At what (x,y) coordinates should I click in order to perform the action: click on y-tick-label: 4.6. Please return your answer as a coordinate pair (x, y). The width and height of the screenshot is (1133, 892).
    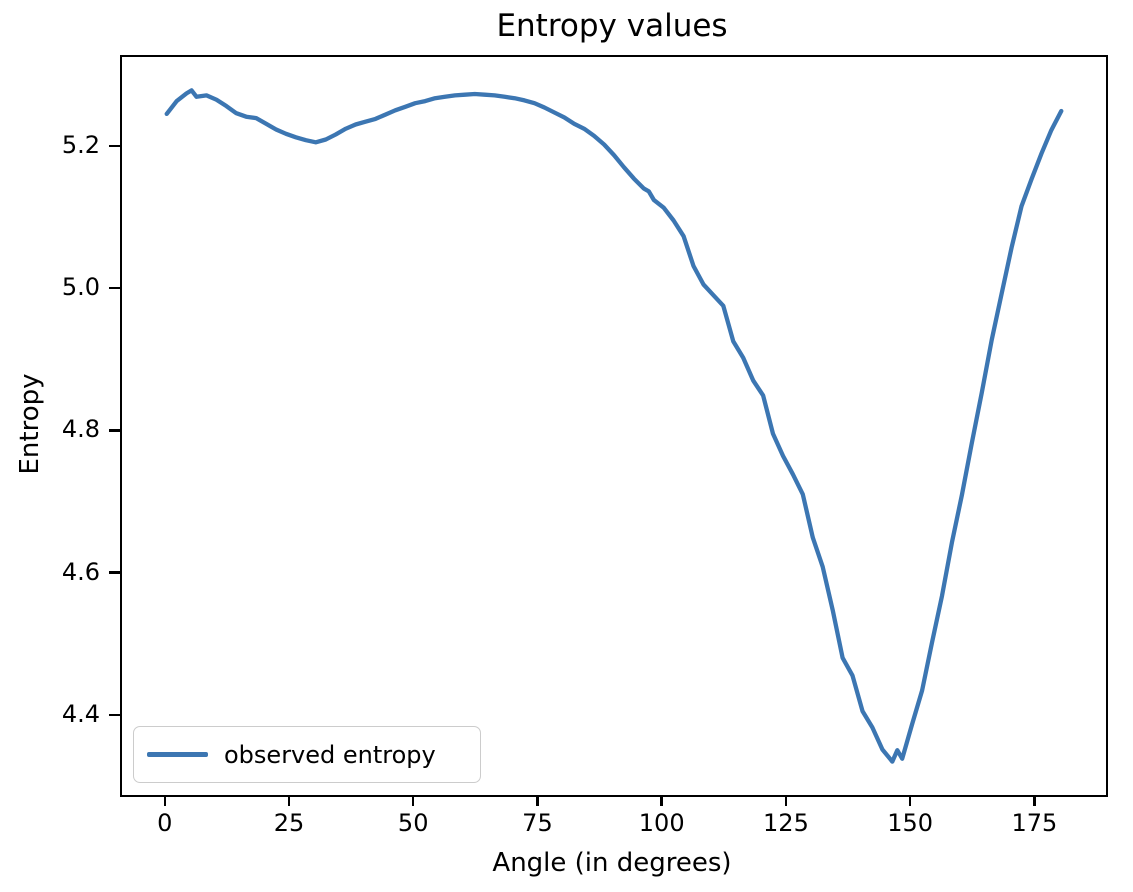
    Looking at the image, I should click on (80, 571).